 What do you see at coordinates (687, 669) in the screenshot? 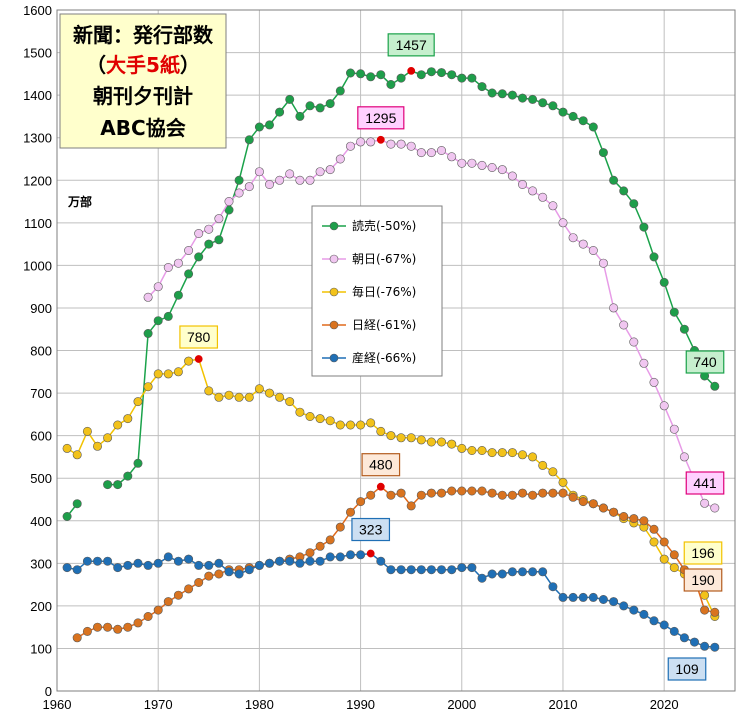
I see `end-value-label-text: 109` at bounding box center [687, 669].